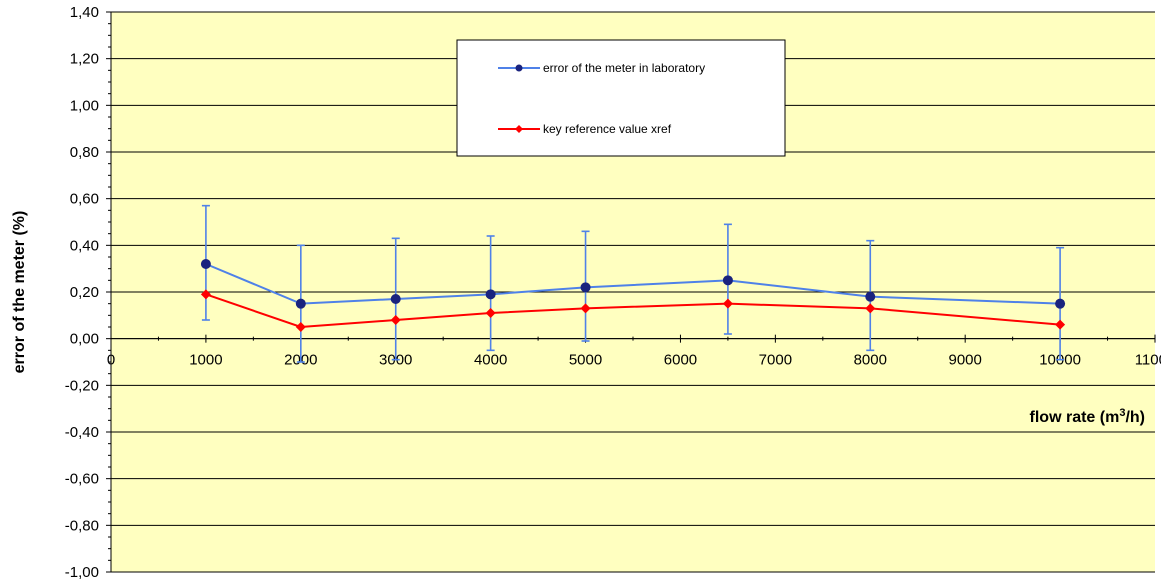 This screenshot has width=1161, height=580. Describe the element at coordinates (607, 129) in the screenshot. I see `legend-label: key reference value xref` at that location.